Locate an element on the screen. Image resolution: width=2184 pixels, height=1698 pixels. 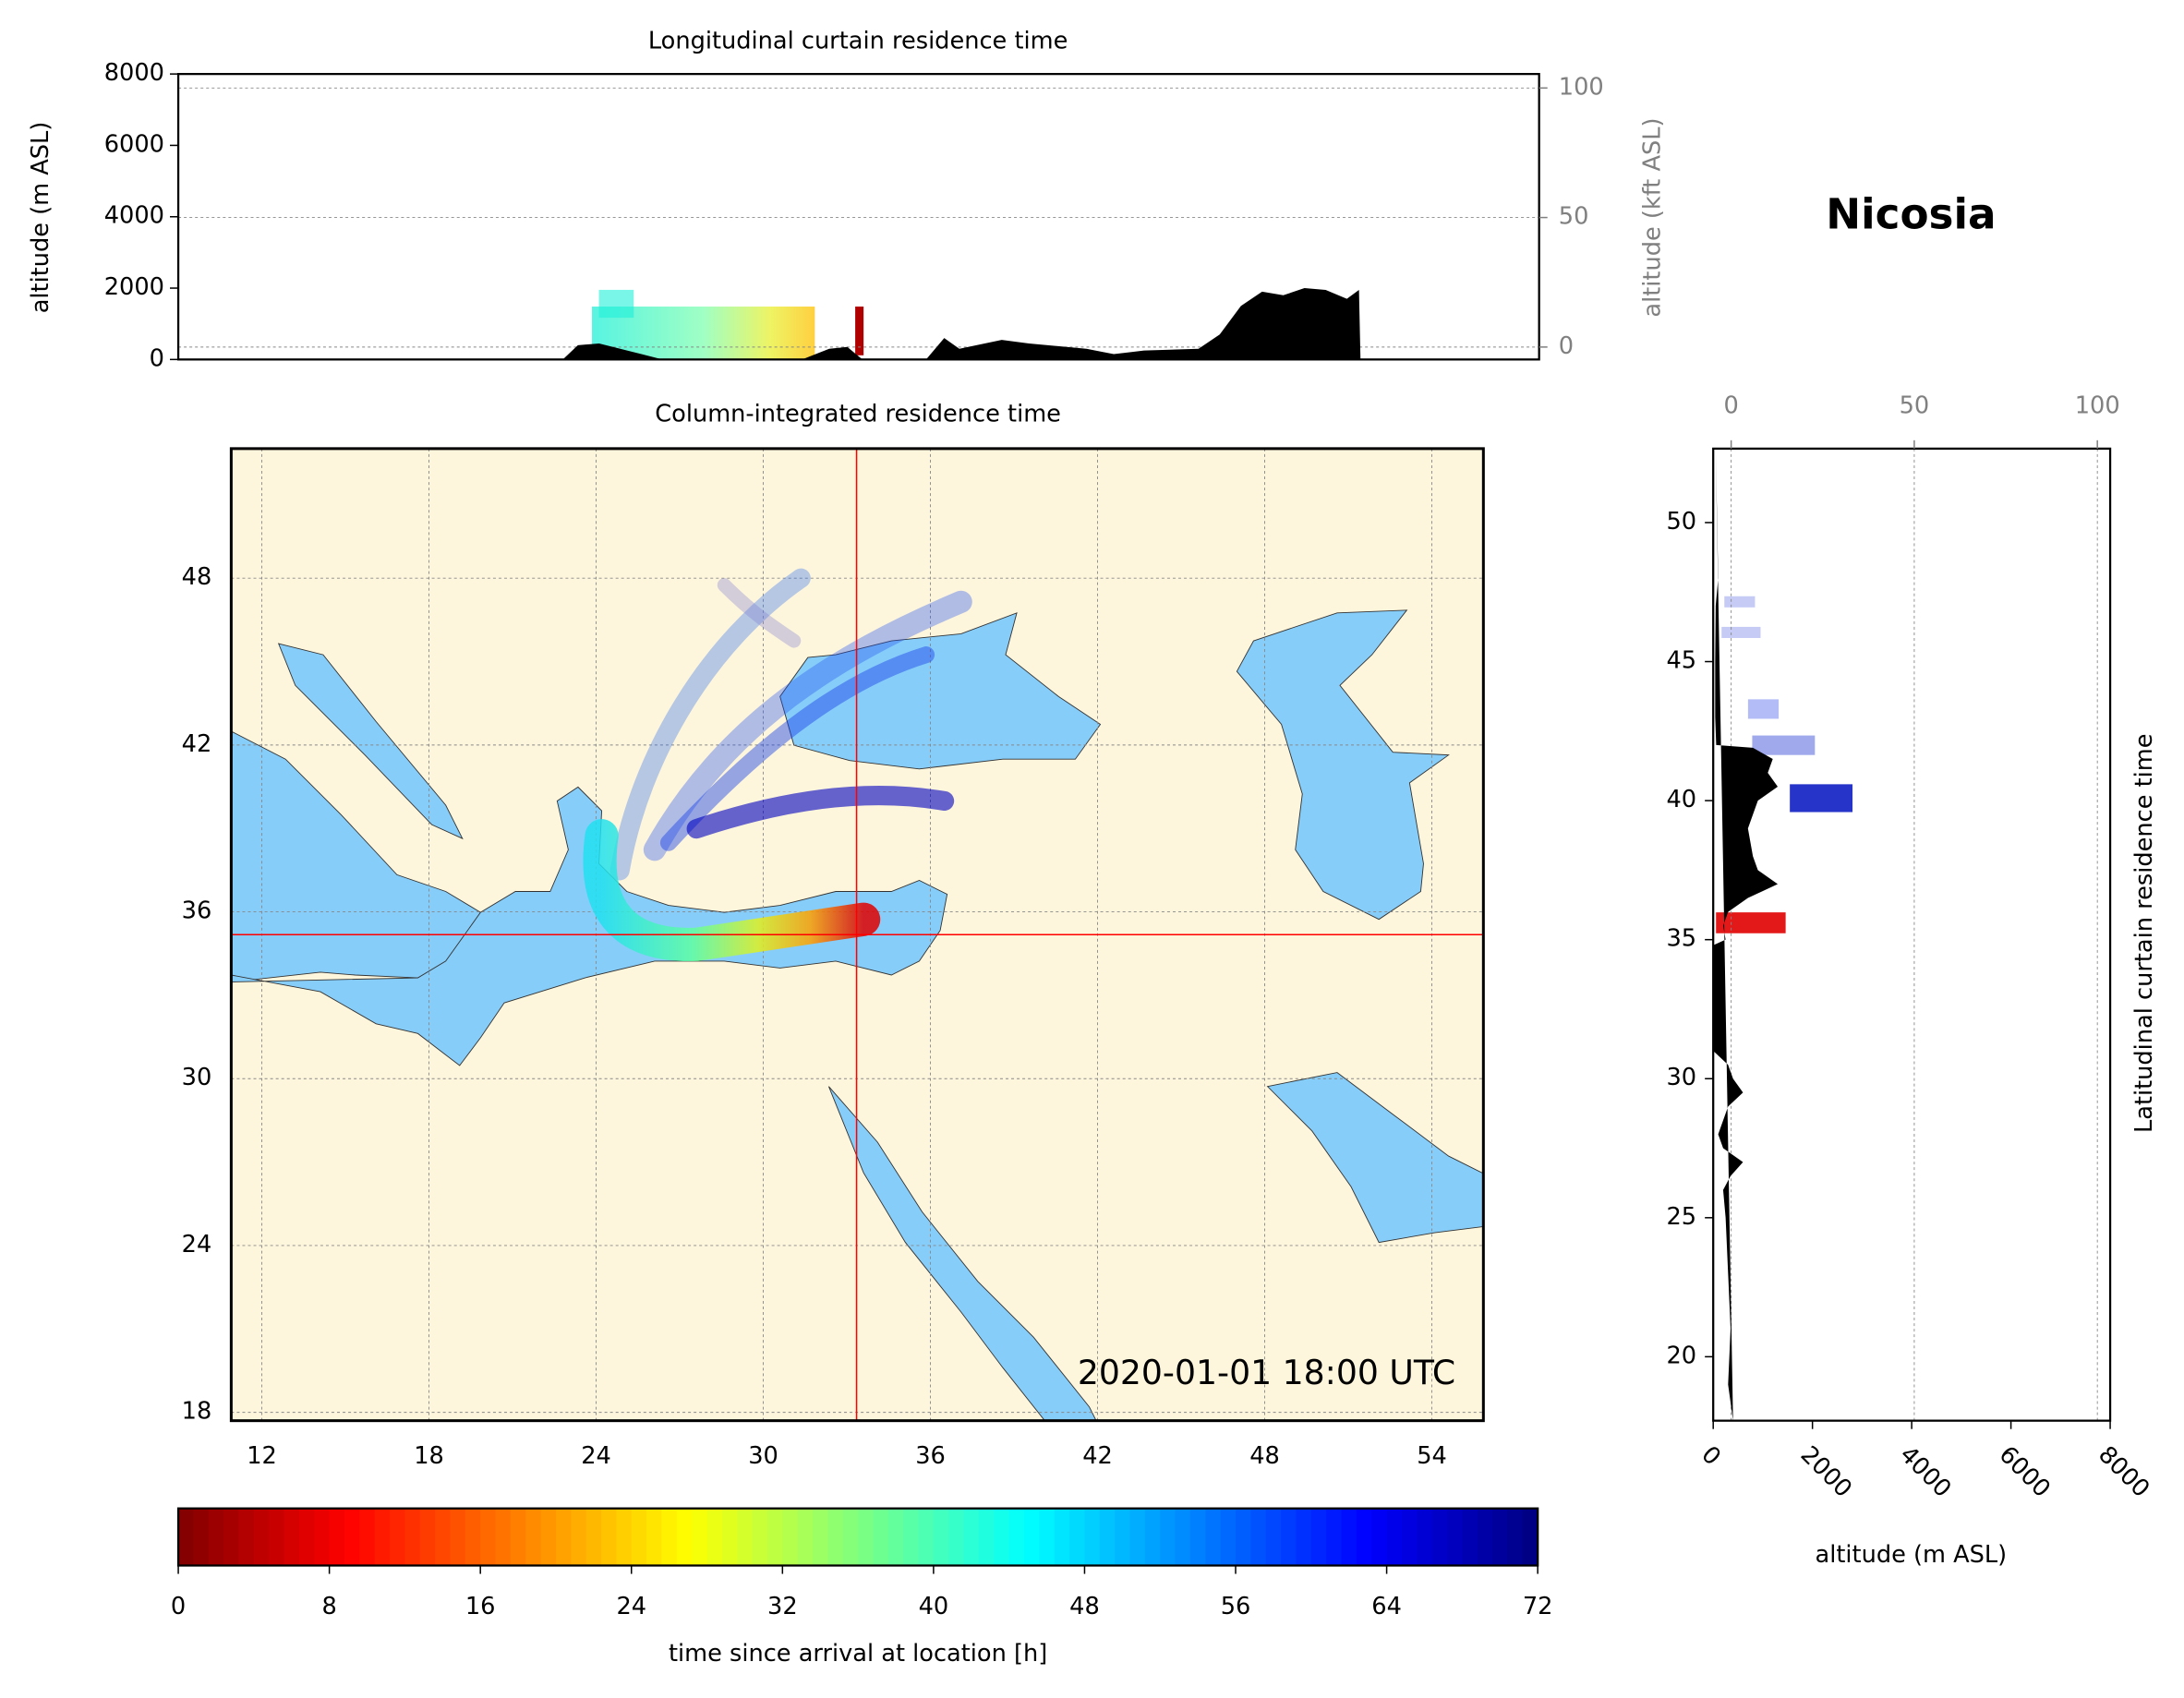
x-tick-label: 8000 is located at coordinates (2123, 1472).